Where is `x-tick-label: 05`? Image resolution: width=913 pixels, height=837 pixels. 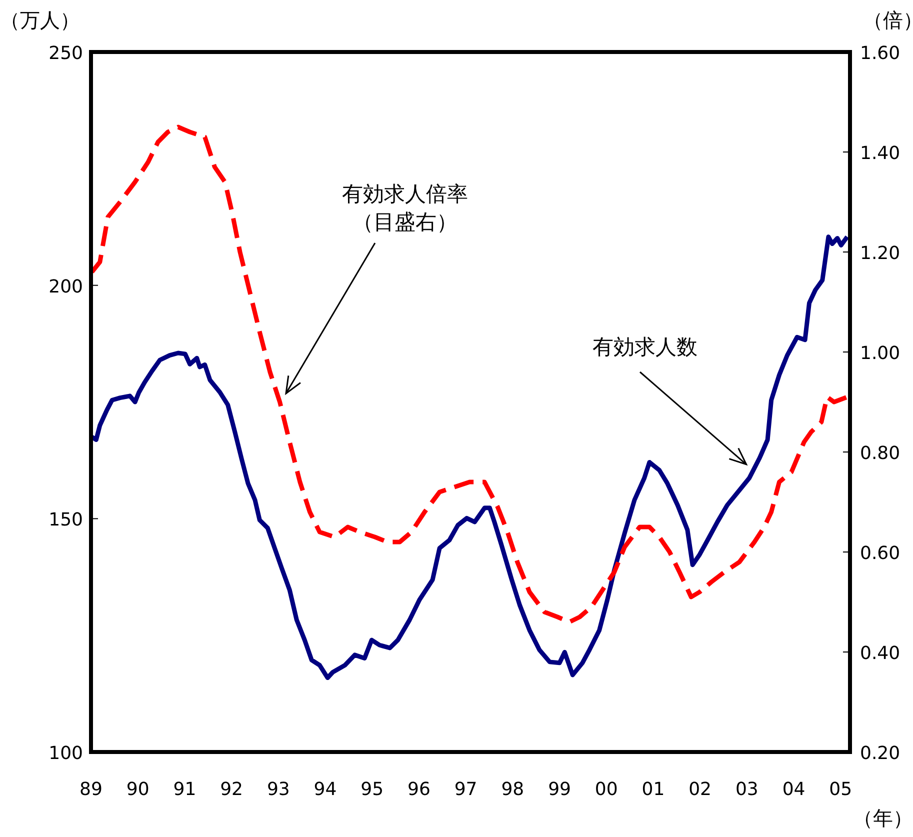 x-tick-label: 05 is located at coordinates (840, 789).